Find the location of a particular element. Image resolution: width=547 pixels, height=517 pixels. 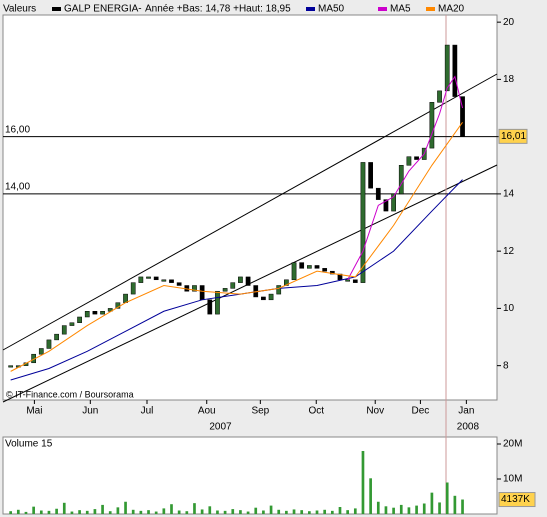

y-tick-label: 10 is located at coordinates (509, 308).